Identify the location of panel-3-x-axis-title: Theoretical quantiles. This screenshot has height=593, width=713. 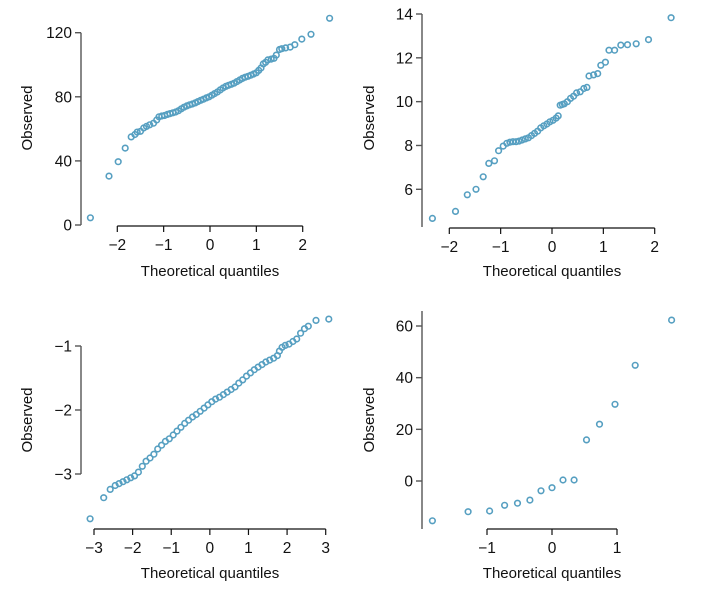
(210, 573).